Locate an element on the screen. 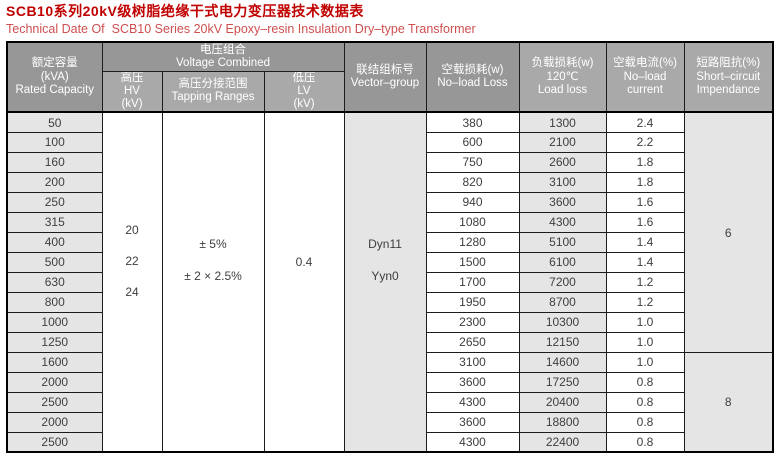  vector-group-en: Vector–group is located at coordinates (385, 83).